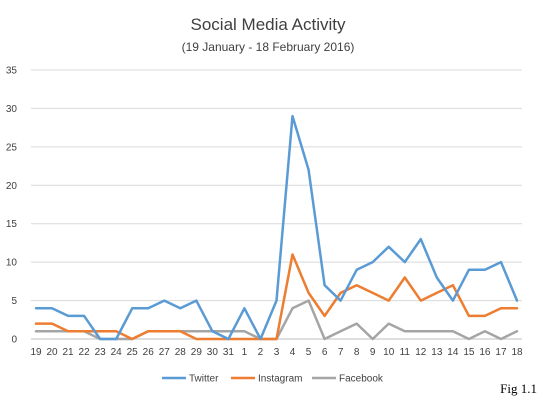  What do you see at coordinates (453, 352) in the screenshot?
I see `x-tick-label: 14` at bounding box center [453, 352].